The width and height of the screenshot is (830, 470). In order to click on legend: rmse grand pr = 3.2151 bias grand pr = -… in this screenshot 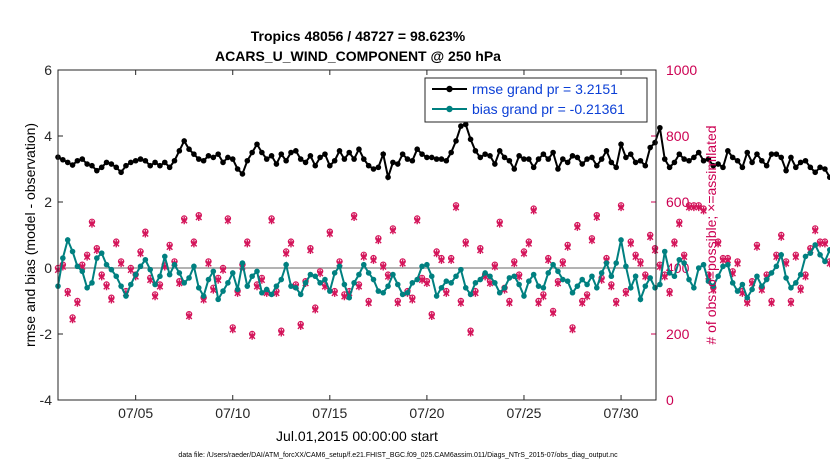, I will do `click(536, 100)`.